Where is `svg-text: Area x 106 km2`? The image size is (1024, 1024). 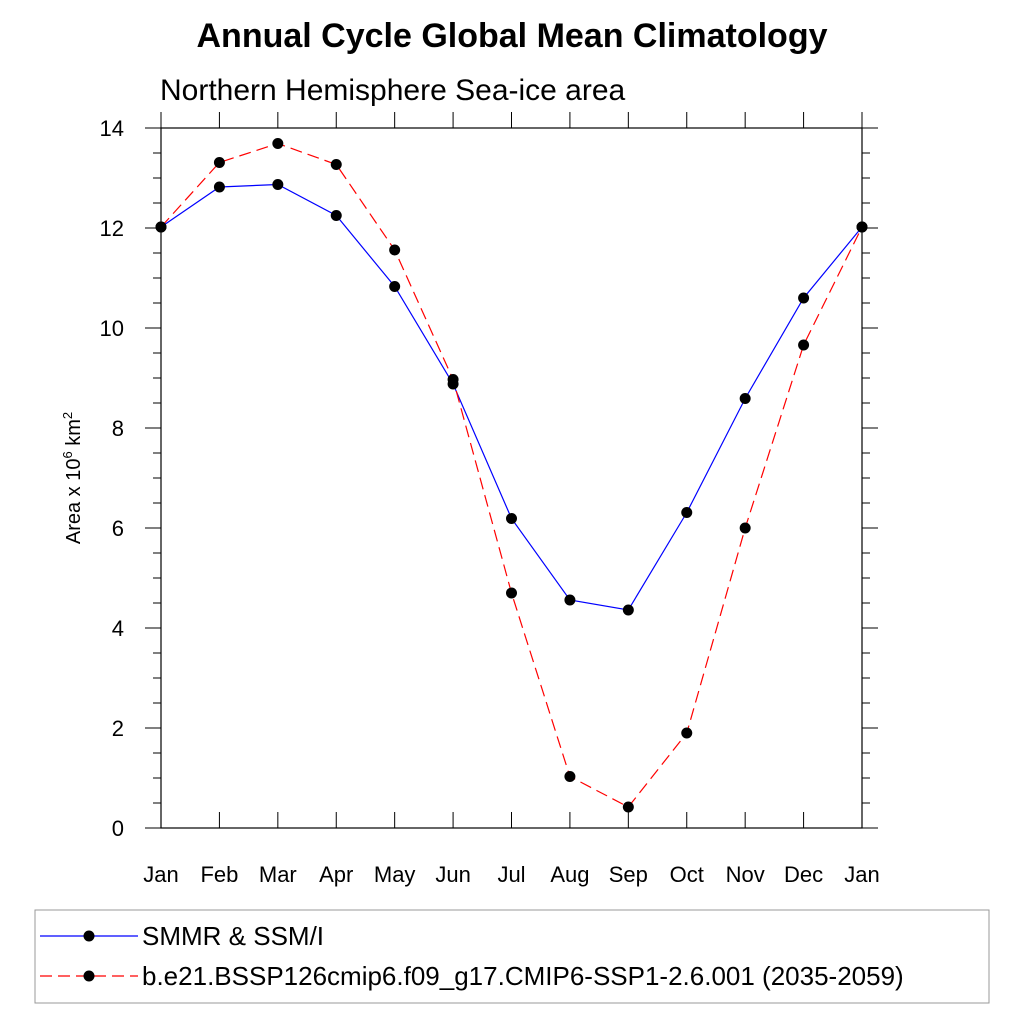
svg-text: Area x 106 km2 is located at coordinates (72, 478).